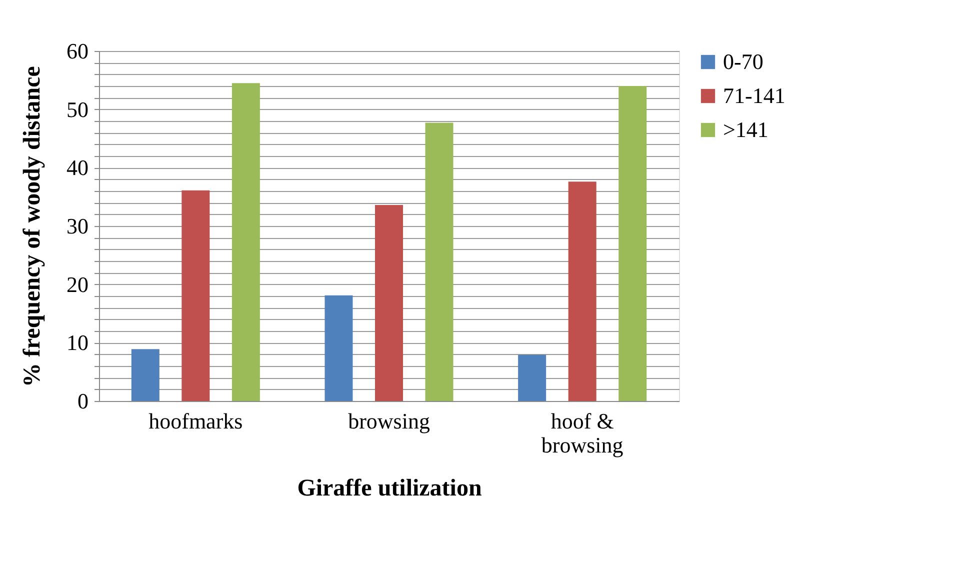 The height and width of the screenshot is (575, 956). Describe the element at coordinates (743, 61) in the screenshot. I see `legend-label: 0-70` at that location.